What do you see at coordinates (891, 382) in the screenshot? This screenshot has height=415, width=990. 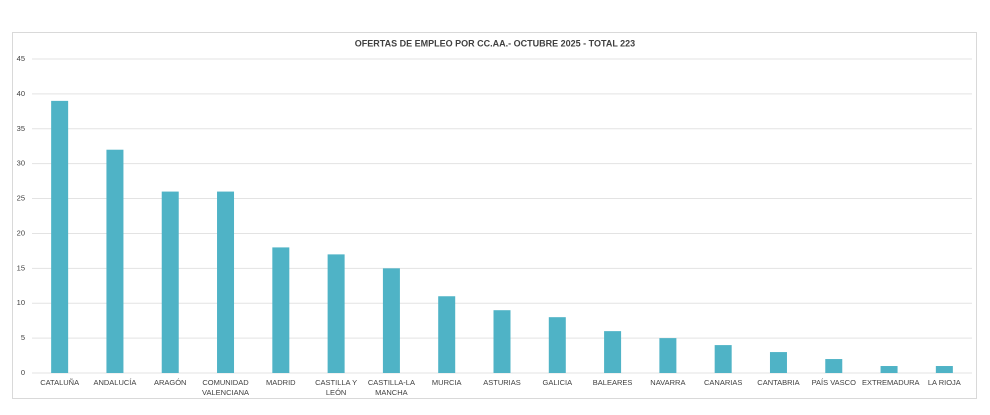 I see `x-tick-label: EXTREMADURA` at bounding box center [891, 382].